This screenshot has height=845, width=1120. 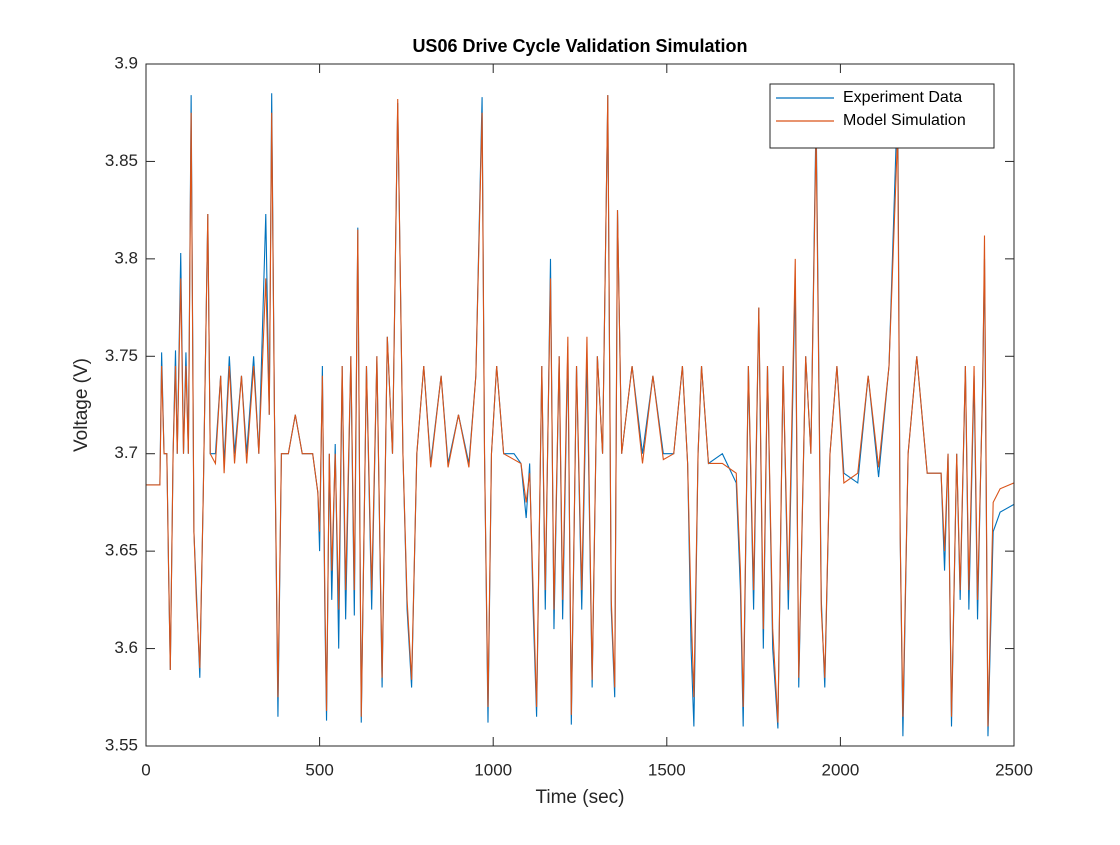 What do you see at coordinates (145, 769) in the screenshot?
I see `x-tick-label: 0` at bounding box center [145, 769].